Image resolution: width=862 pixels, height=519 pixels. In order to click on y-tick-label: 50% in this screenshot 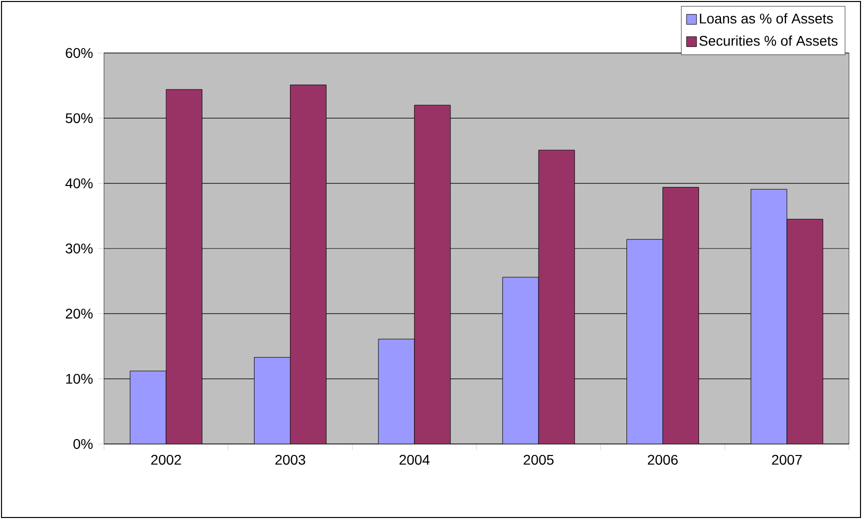, I will do `click(79, 118)`.